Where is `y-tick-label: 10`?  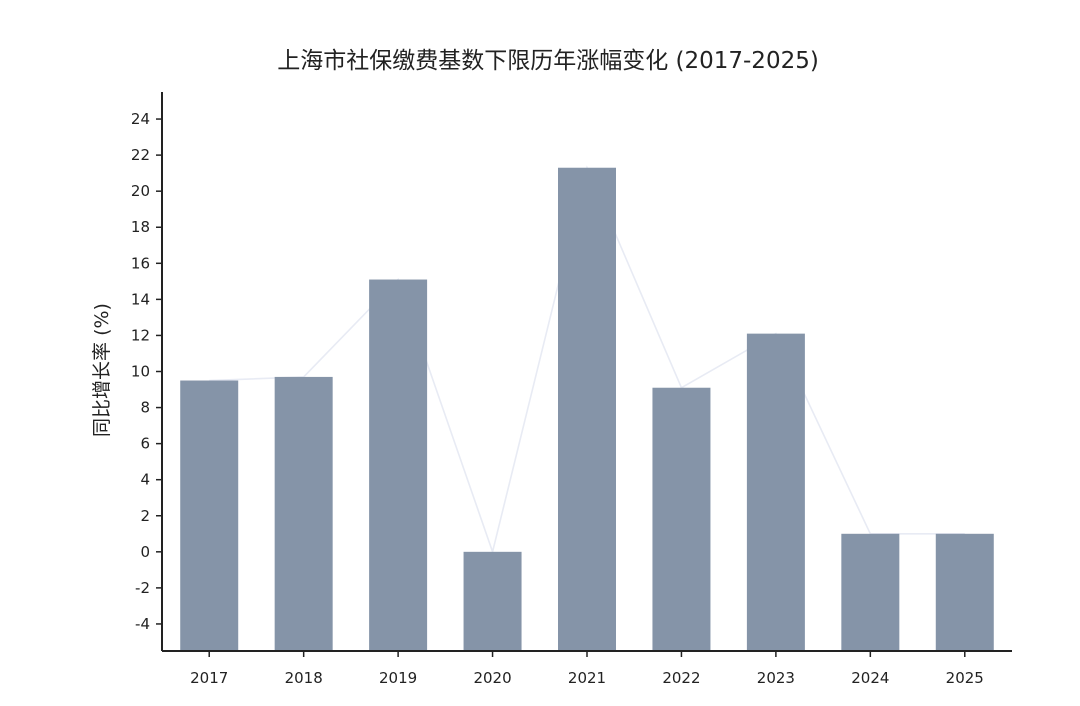 y-tick-label: 10 is located at coordinates (140, 372).